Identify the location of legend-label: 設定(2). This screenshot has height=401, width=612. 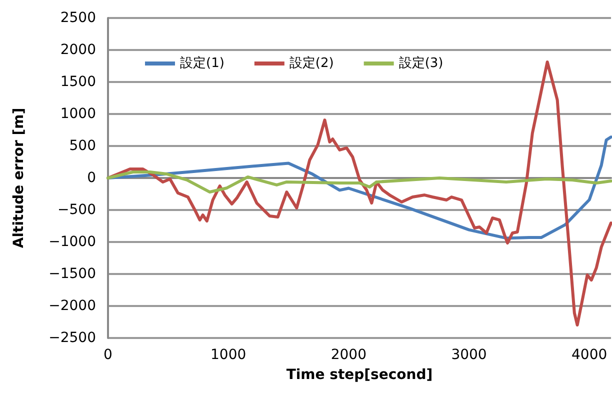
(311, 63).